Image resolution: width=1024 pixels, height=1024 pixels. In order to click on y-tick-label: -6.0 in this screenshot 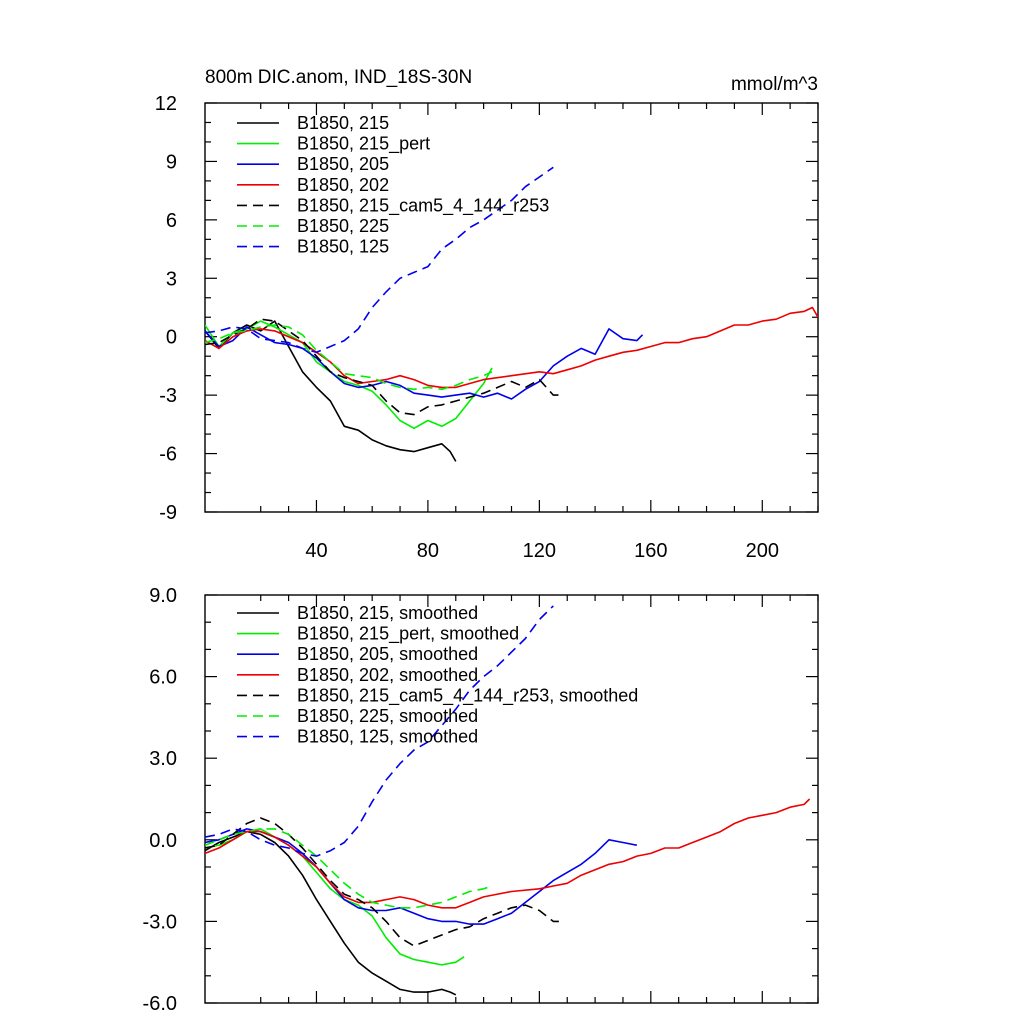, I will do `click(160, 1004)`.